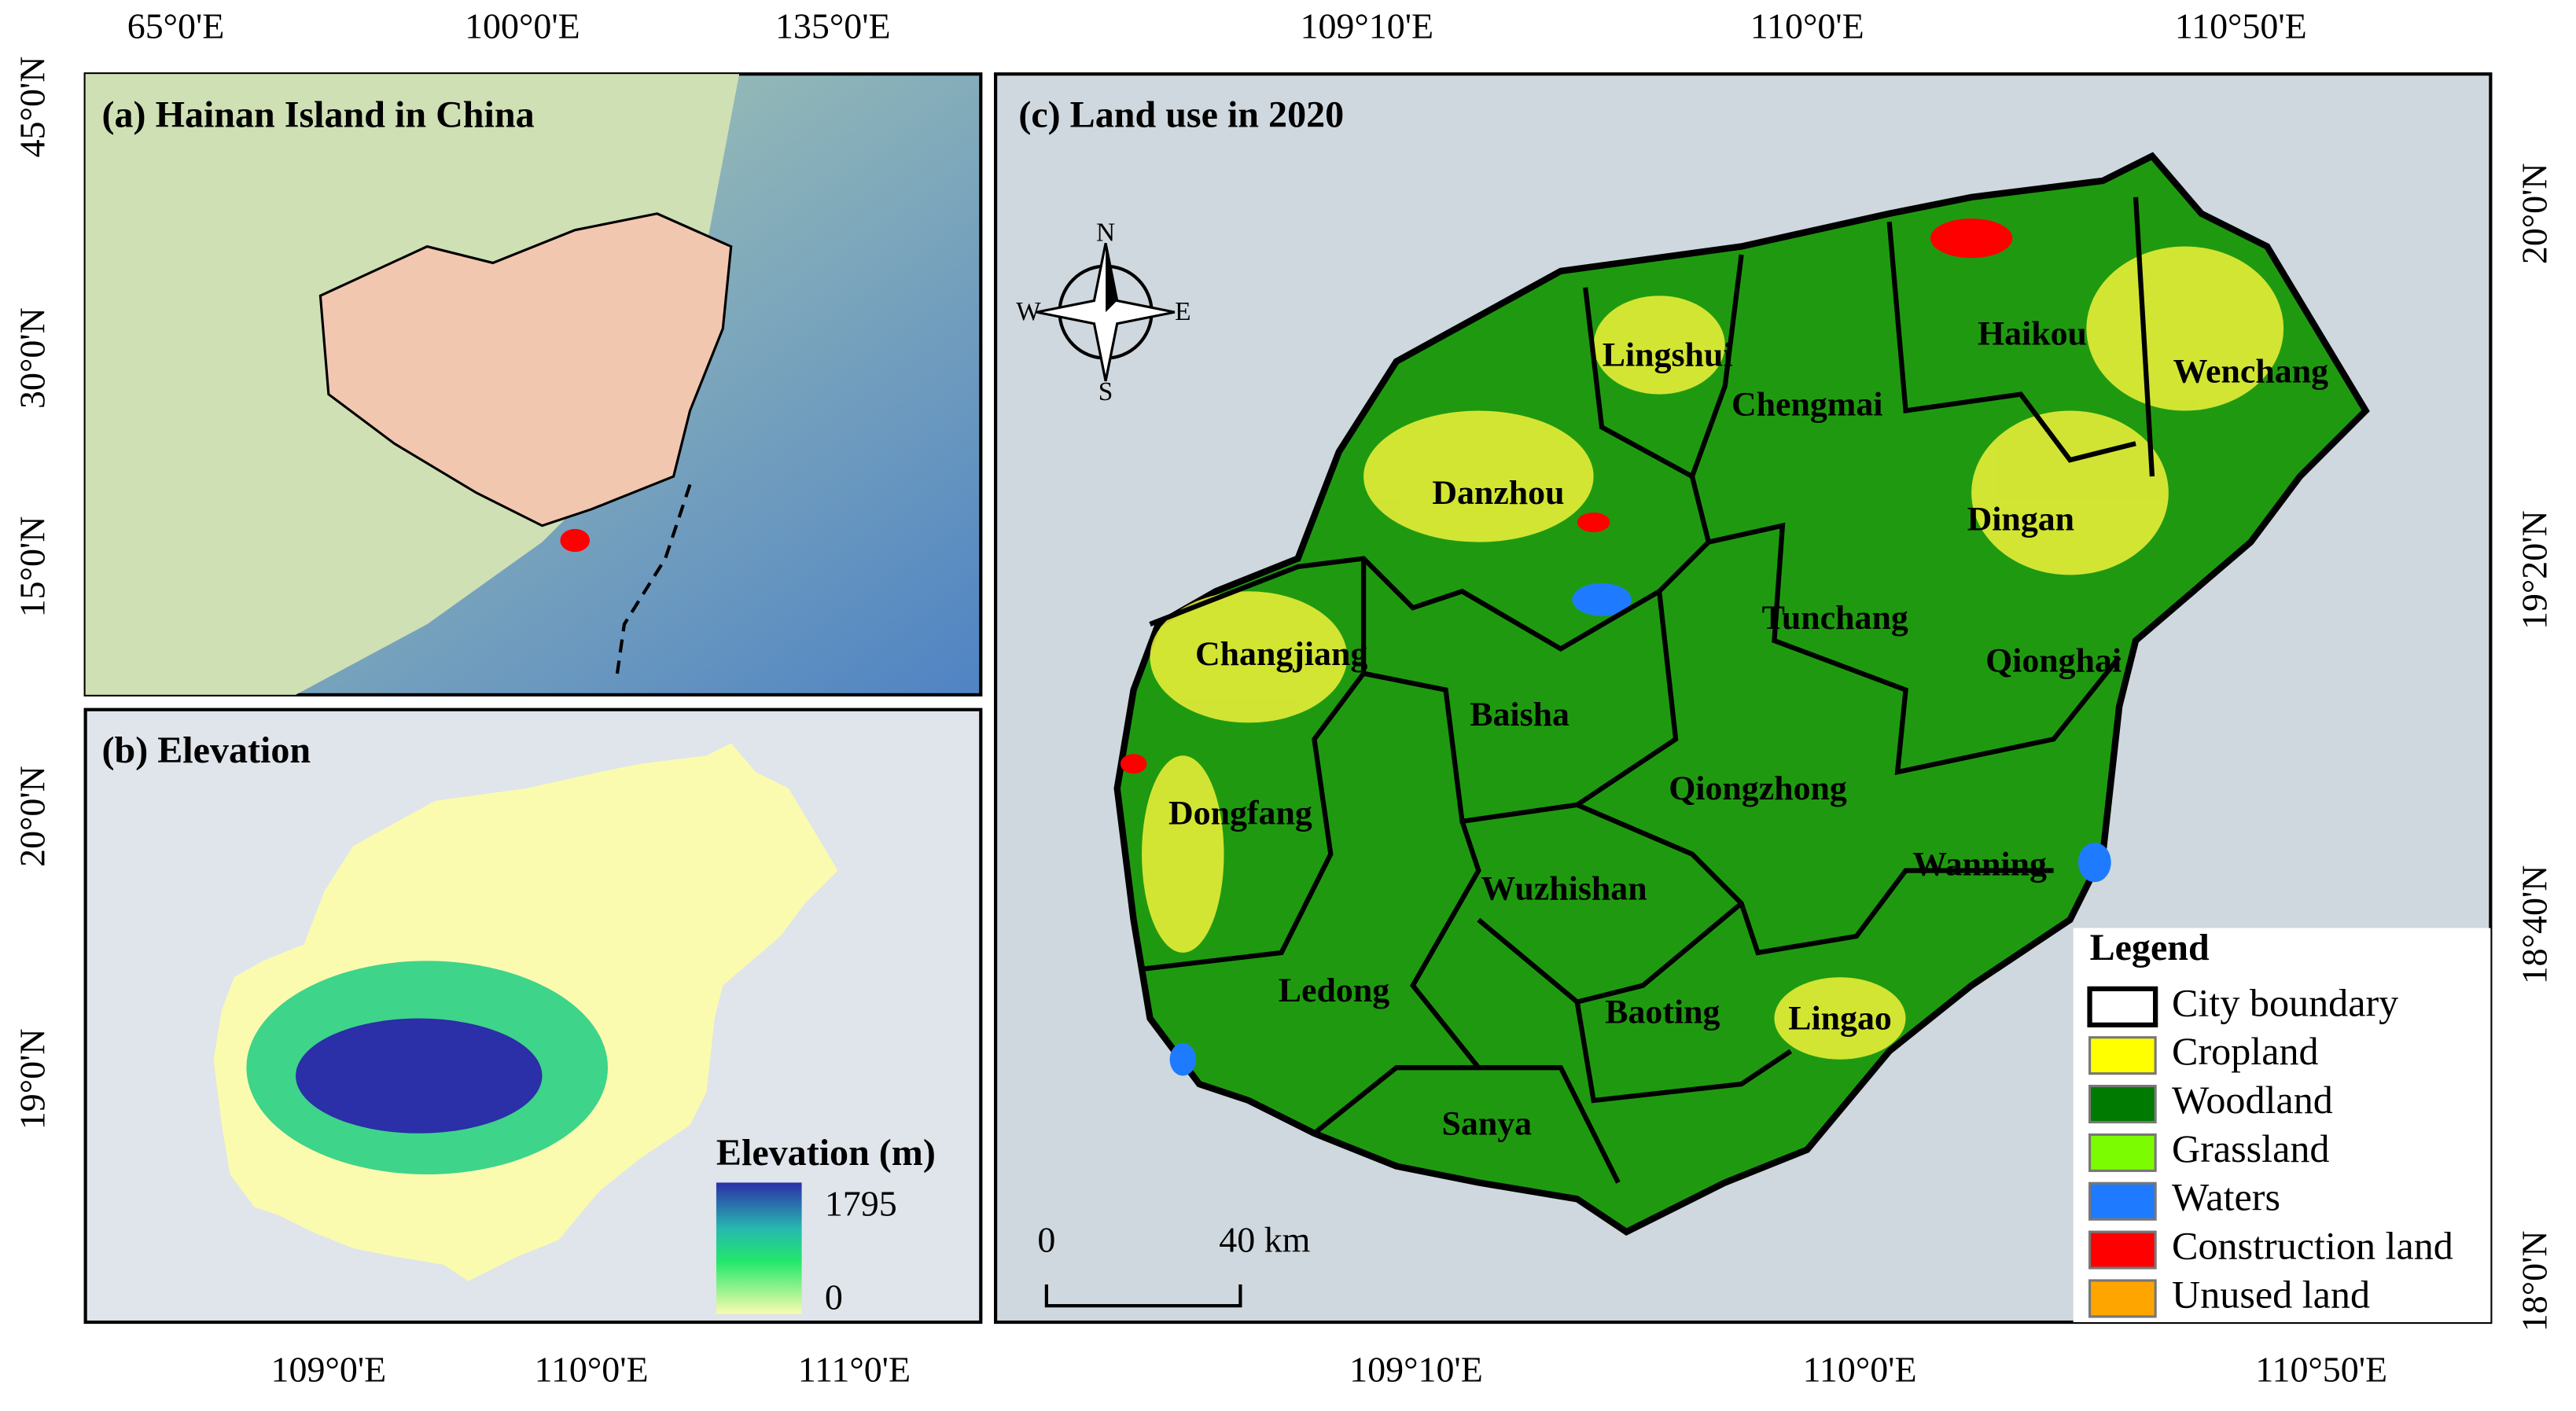  I want to click on city-label: Dingan, so click(2021, 519).